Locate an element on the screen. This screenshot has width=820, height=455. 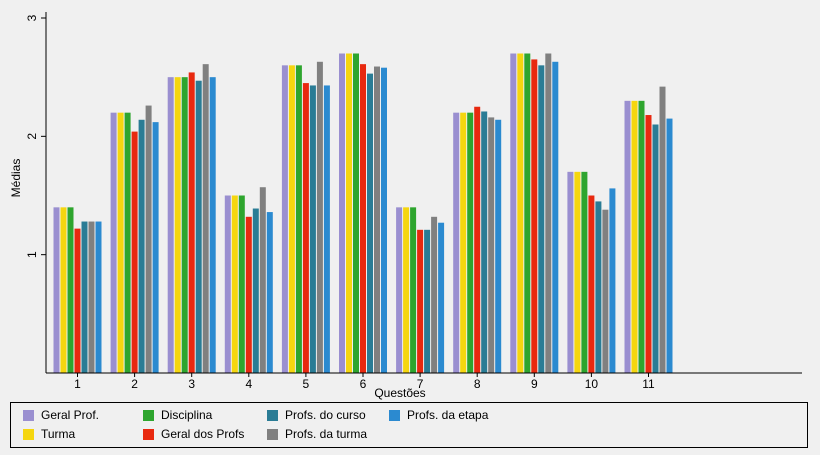
legend-label: Profs. da etapa is located at coordinates (448, 415).